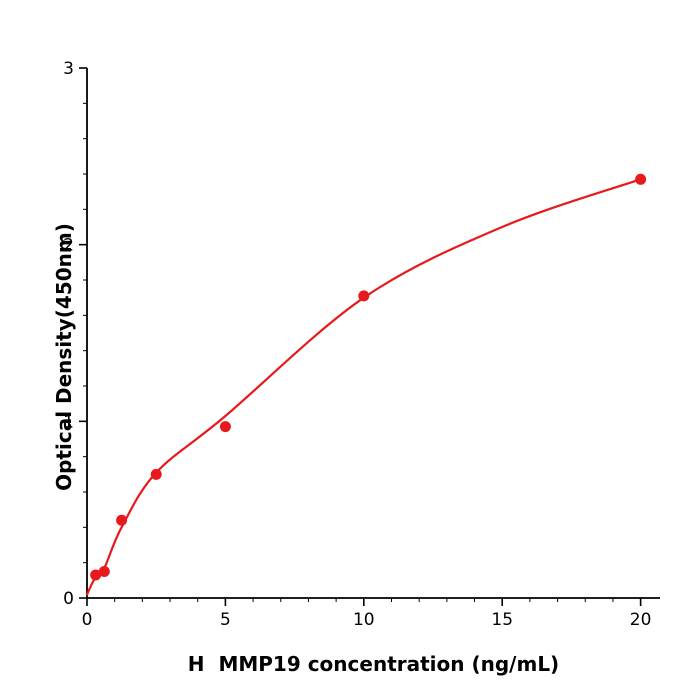 The height and width of the screenshot is (700, 700). I want to click on y-tick-label: 2, so click(68, 246).